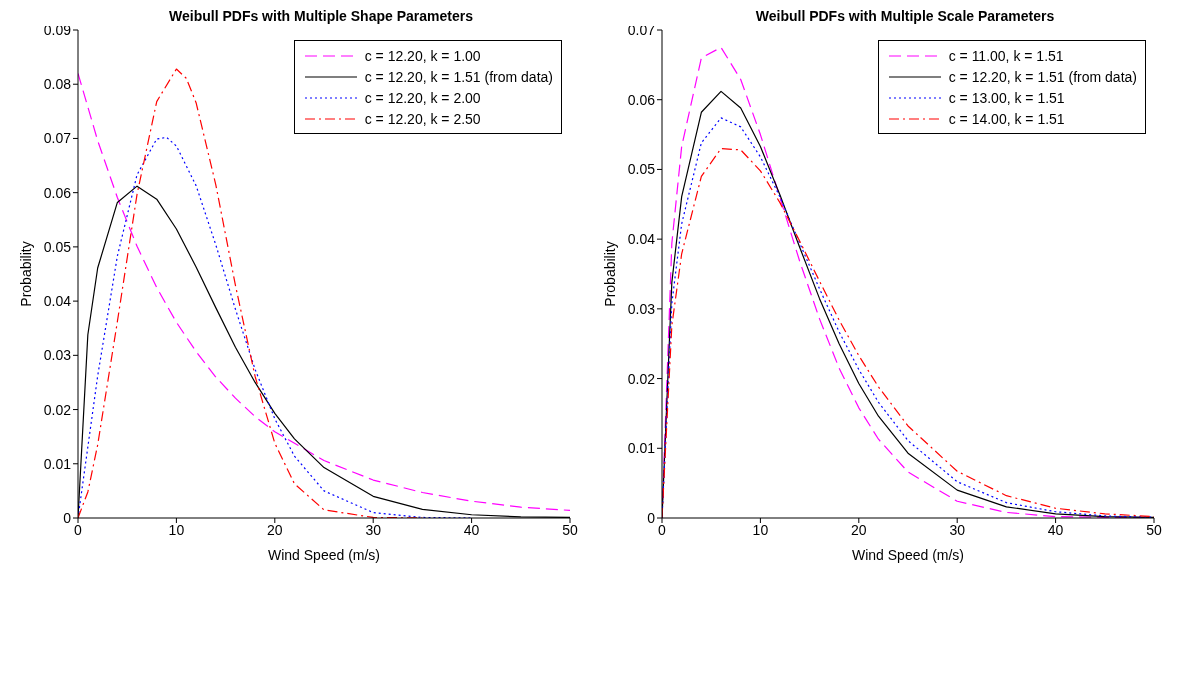 The image size is (1177, 681). I want to click on legend-label: c = 12.20, k = 2.00, so click(422, 97).